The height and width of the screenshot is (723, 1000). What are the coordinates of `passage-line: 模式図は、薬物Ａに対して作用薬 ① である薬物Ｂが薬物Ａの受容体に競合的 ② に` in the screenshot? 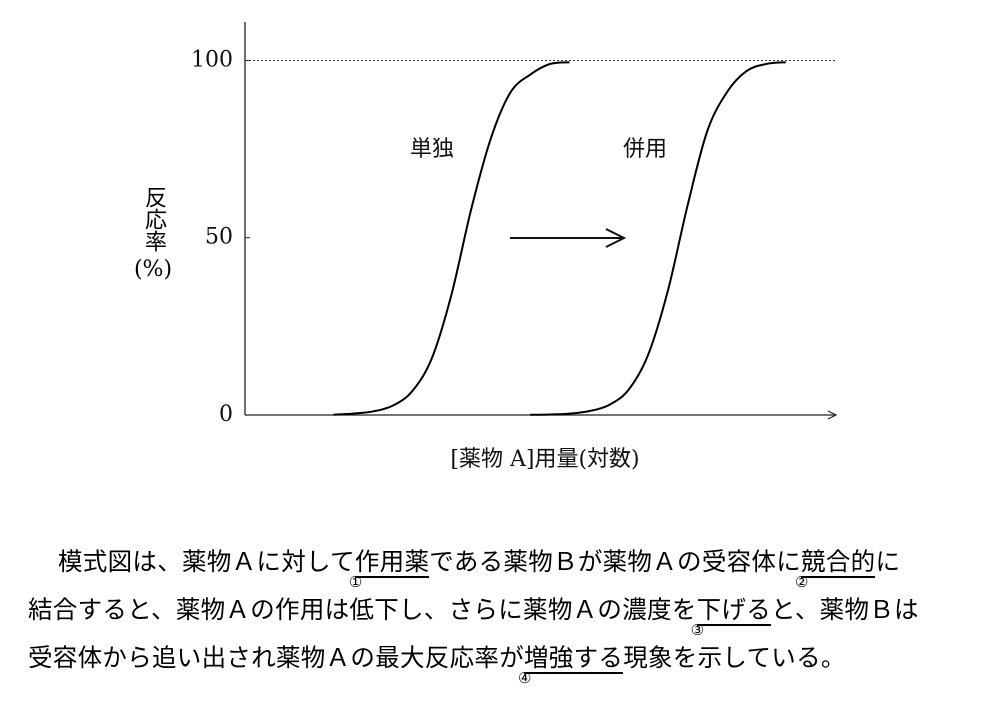 It's located at (508, 565).